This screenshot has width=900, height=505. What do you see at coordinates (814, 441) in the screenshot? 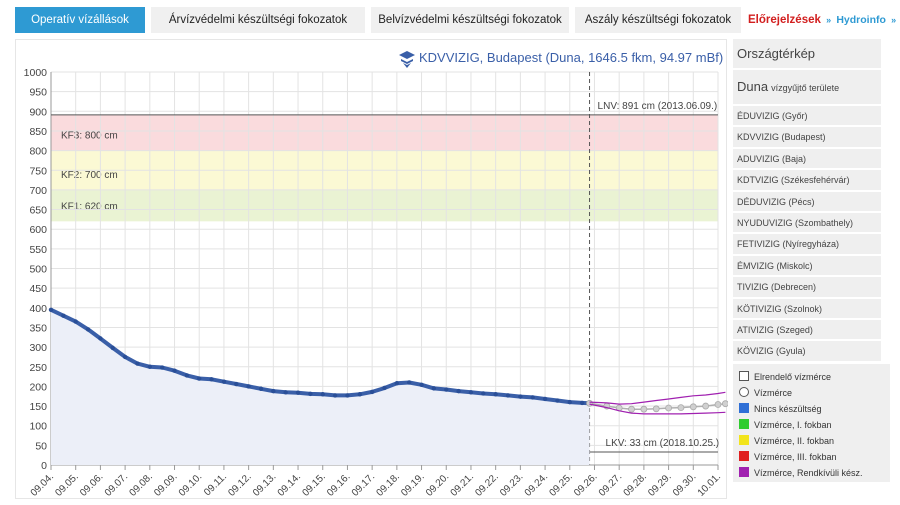
I see `legend-item: Vízmérce, II. fokban` at bounding box center [814, 441].